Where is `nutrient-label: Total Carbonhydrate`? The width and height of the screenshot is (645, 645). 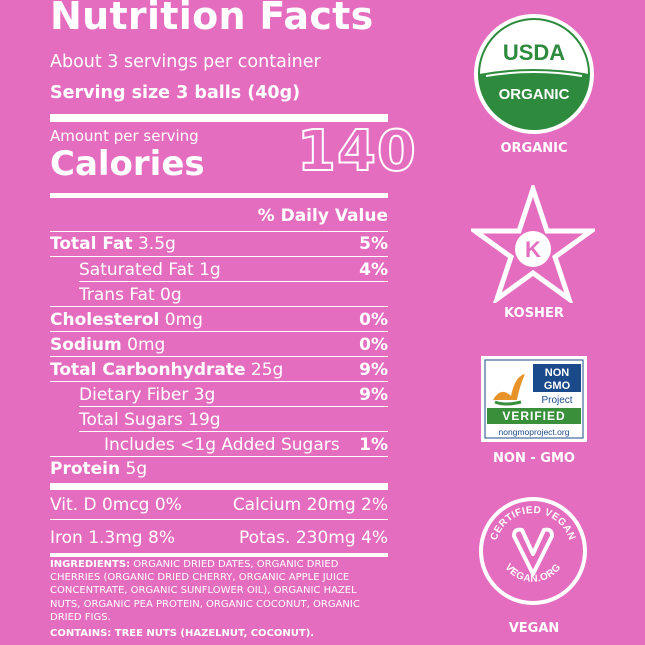 nutrient-label: Total Carbonhydrate is located at coordinates (148, 370).